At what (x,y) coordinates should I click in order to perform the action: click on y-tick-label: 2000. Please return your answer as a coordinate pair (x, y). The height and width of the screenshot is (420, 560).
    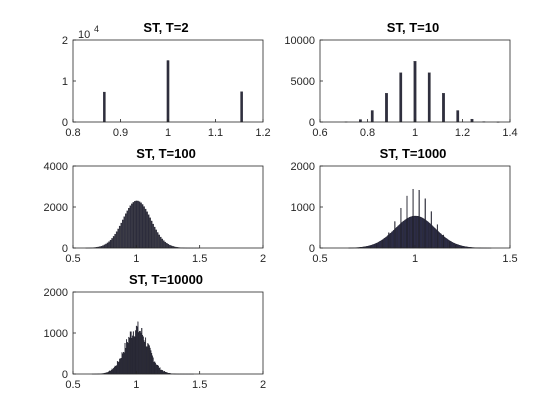
    Looking at the image, I should click on (303, 167).